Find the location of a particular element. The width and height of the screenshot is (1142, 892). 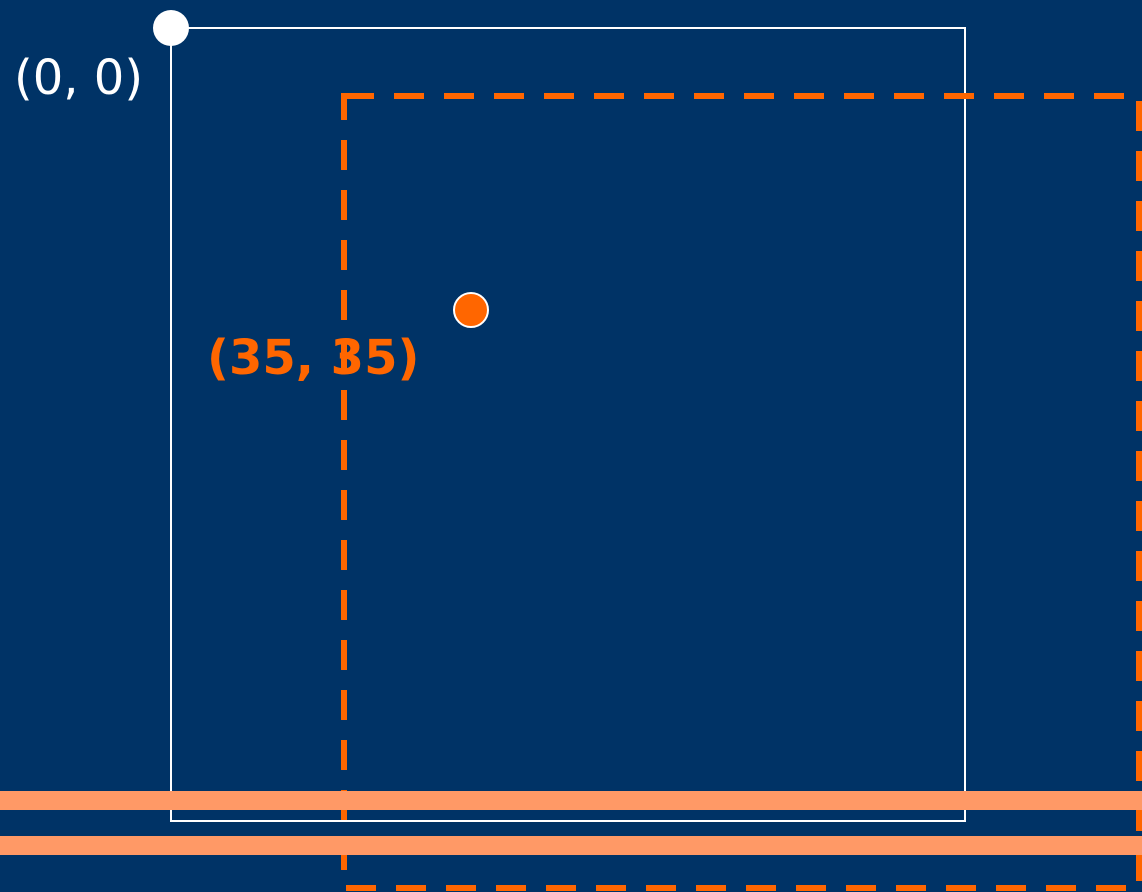

origin-point is located at coordinates (171, 28).